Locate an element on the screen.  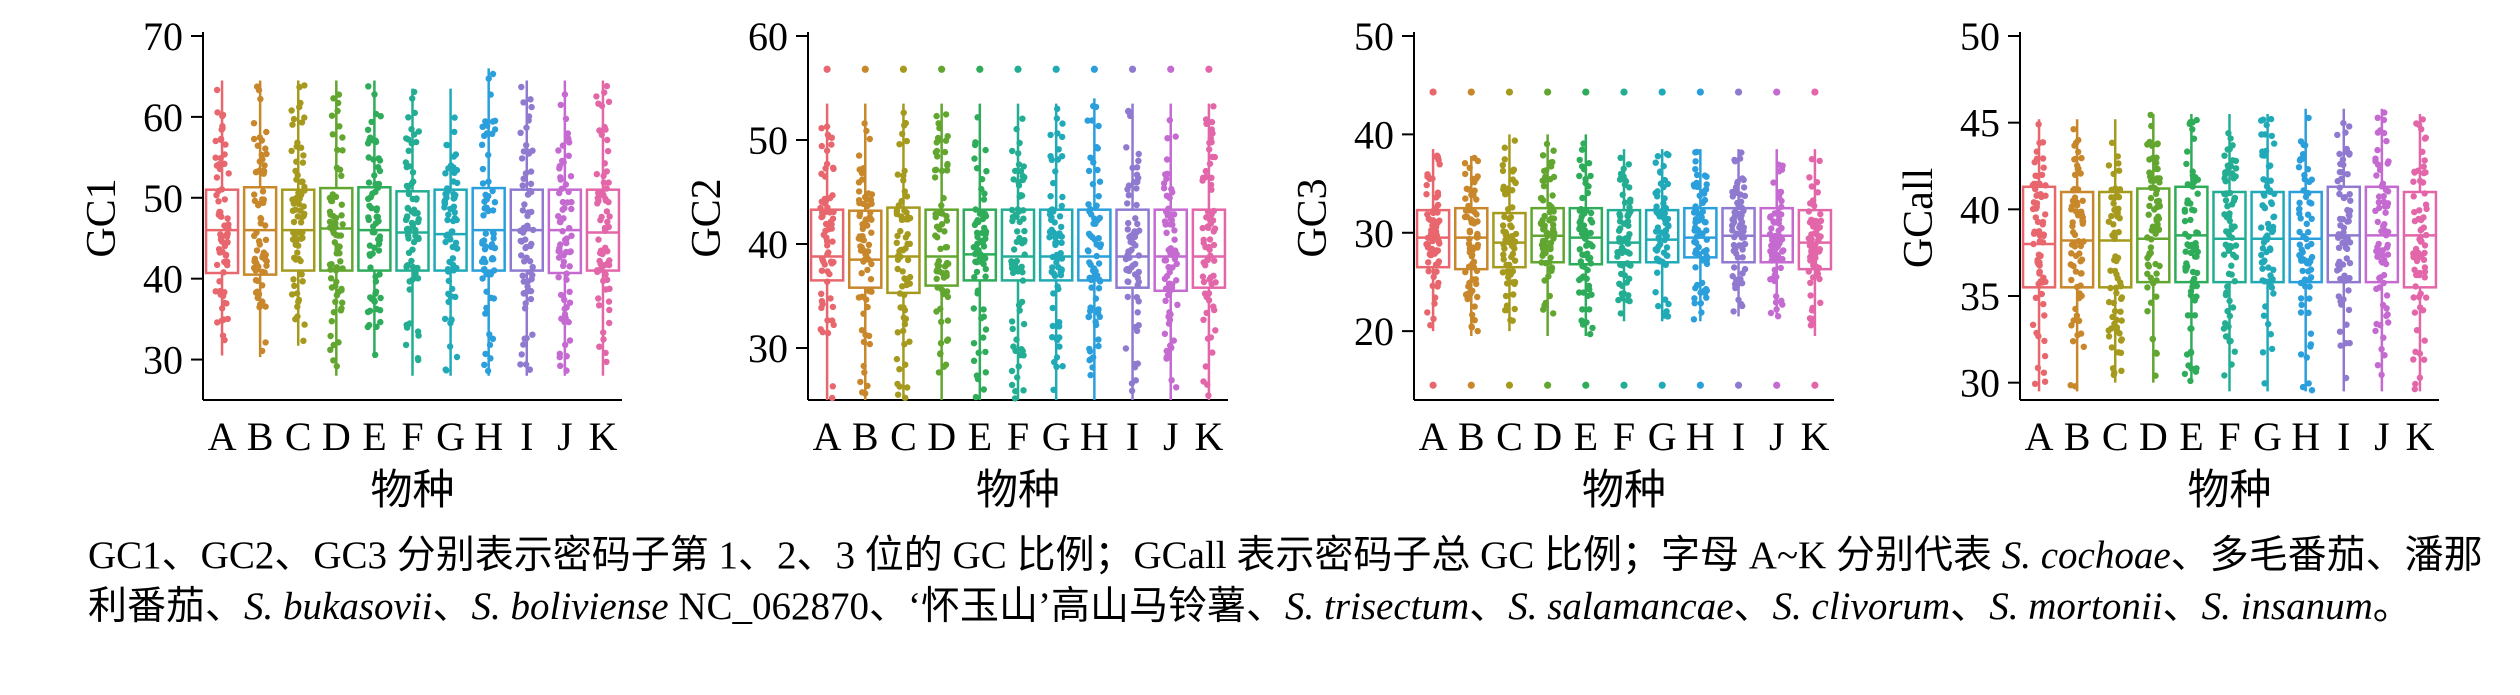
y-axis-label: GC1 is located at coordinates (102, 217).